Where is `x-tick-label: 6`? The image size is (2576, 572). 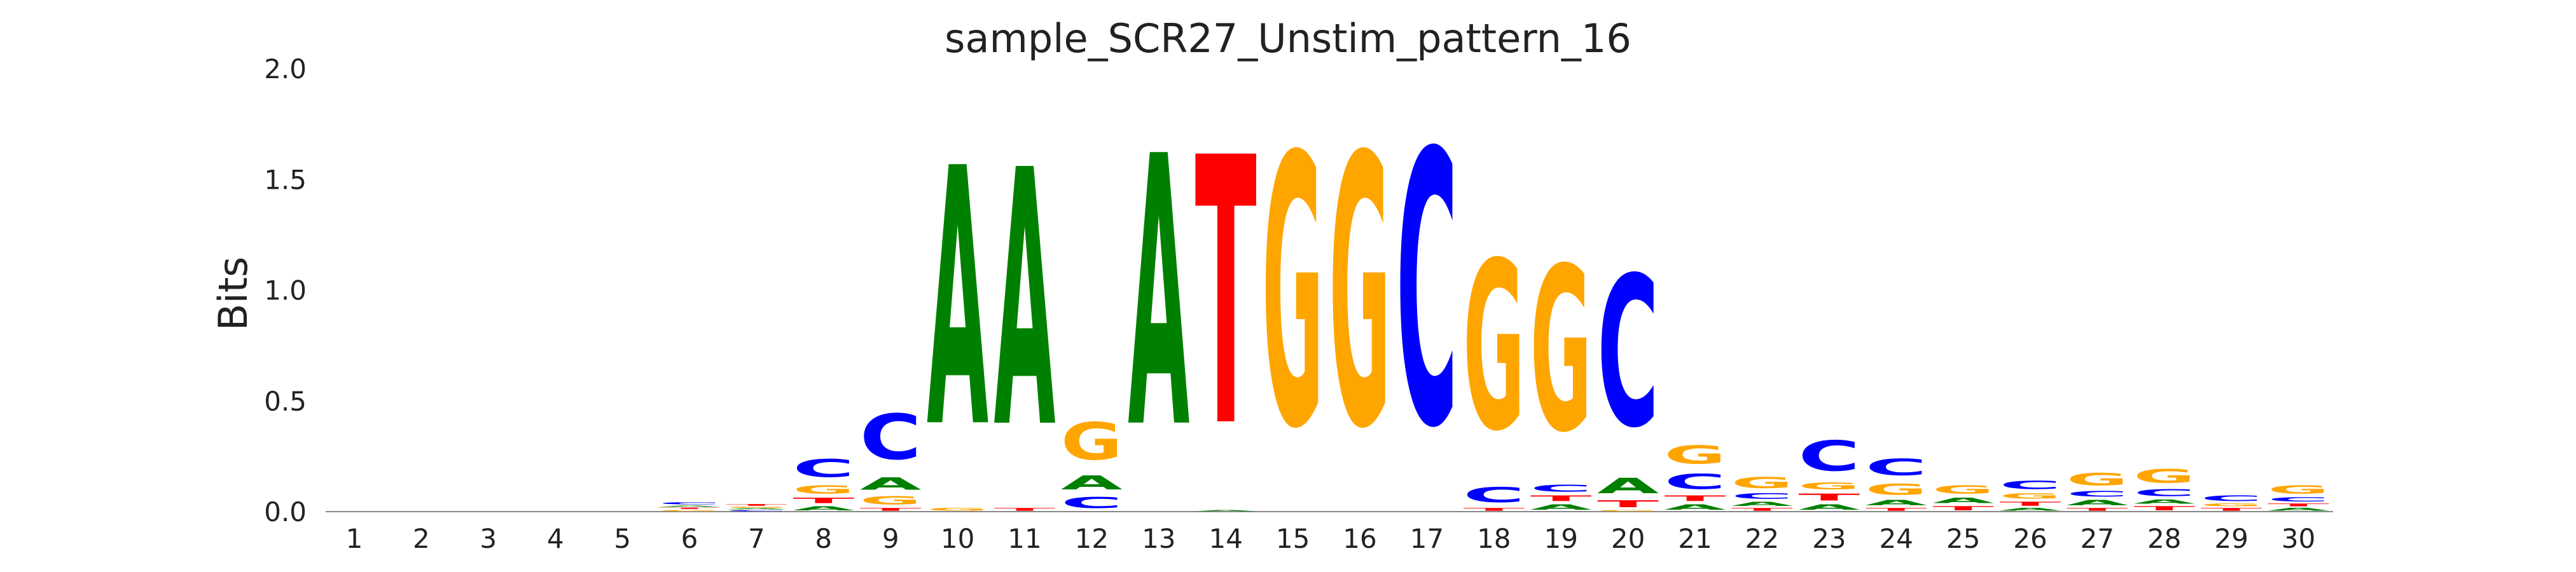
x-tick-label: 6 is located at coordinates (689, 538).